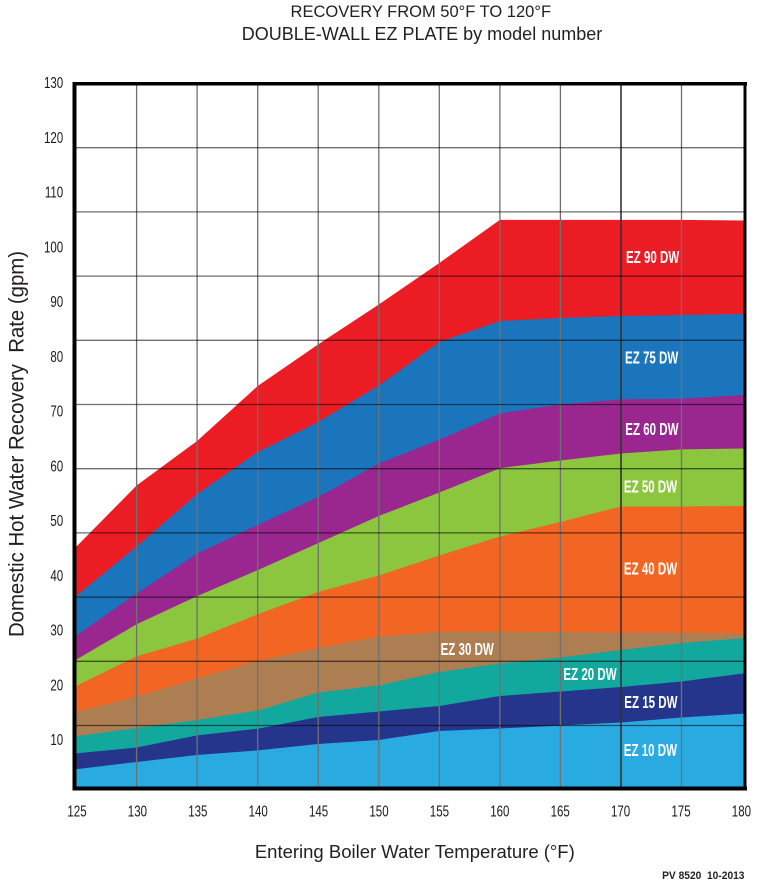 The image size is (760, 884). What do you see at coordinates (421, 12) in the screenshot?
I see `svg-text: RECOVERY FROM 50°F TO 120°F` at bounding box center [421, 12].